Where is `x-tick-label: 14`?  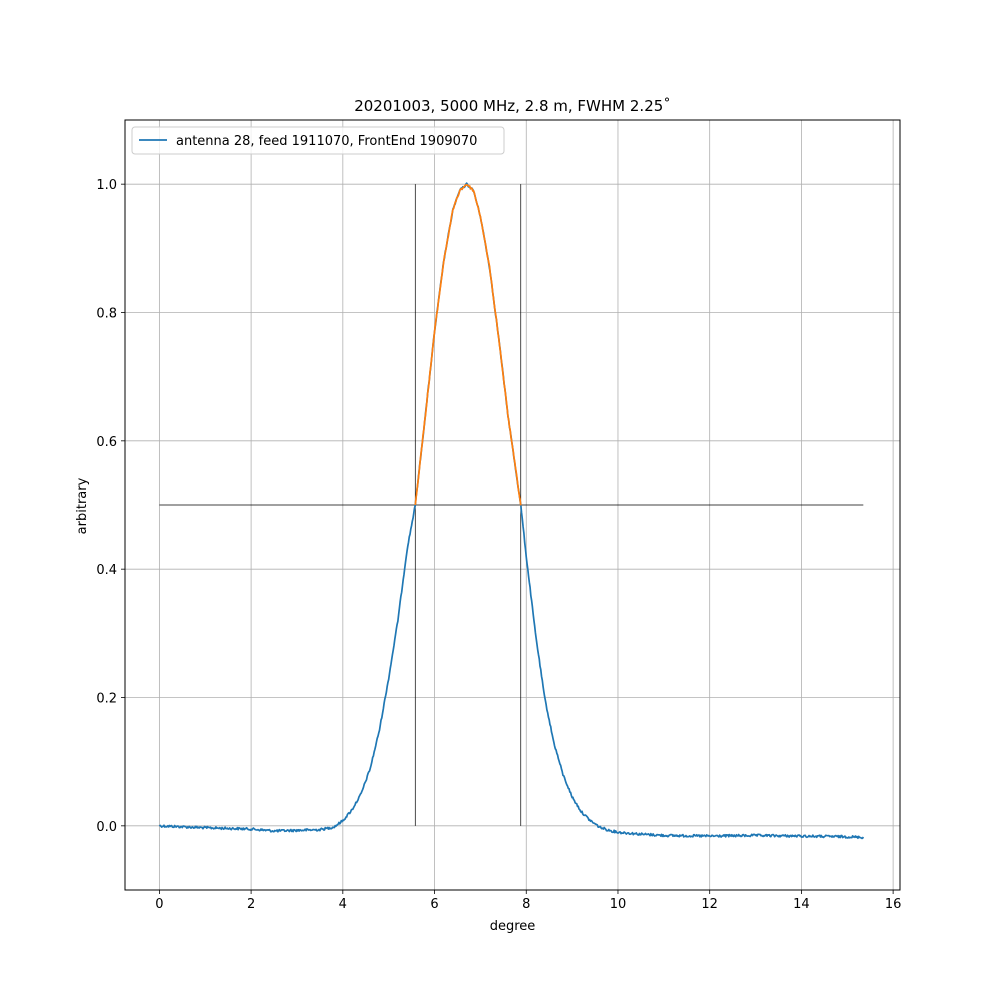 x-tick-label: 14 is located at coordinates (801, 904).